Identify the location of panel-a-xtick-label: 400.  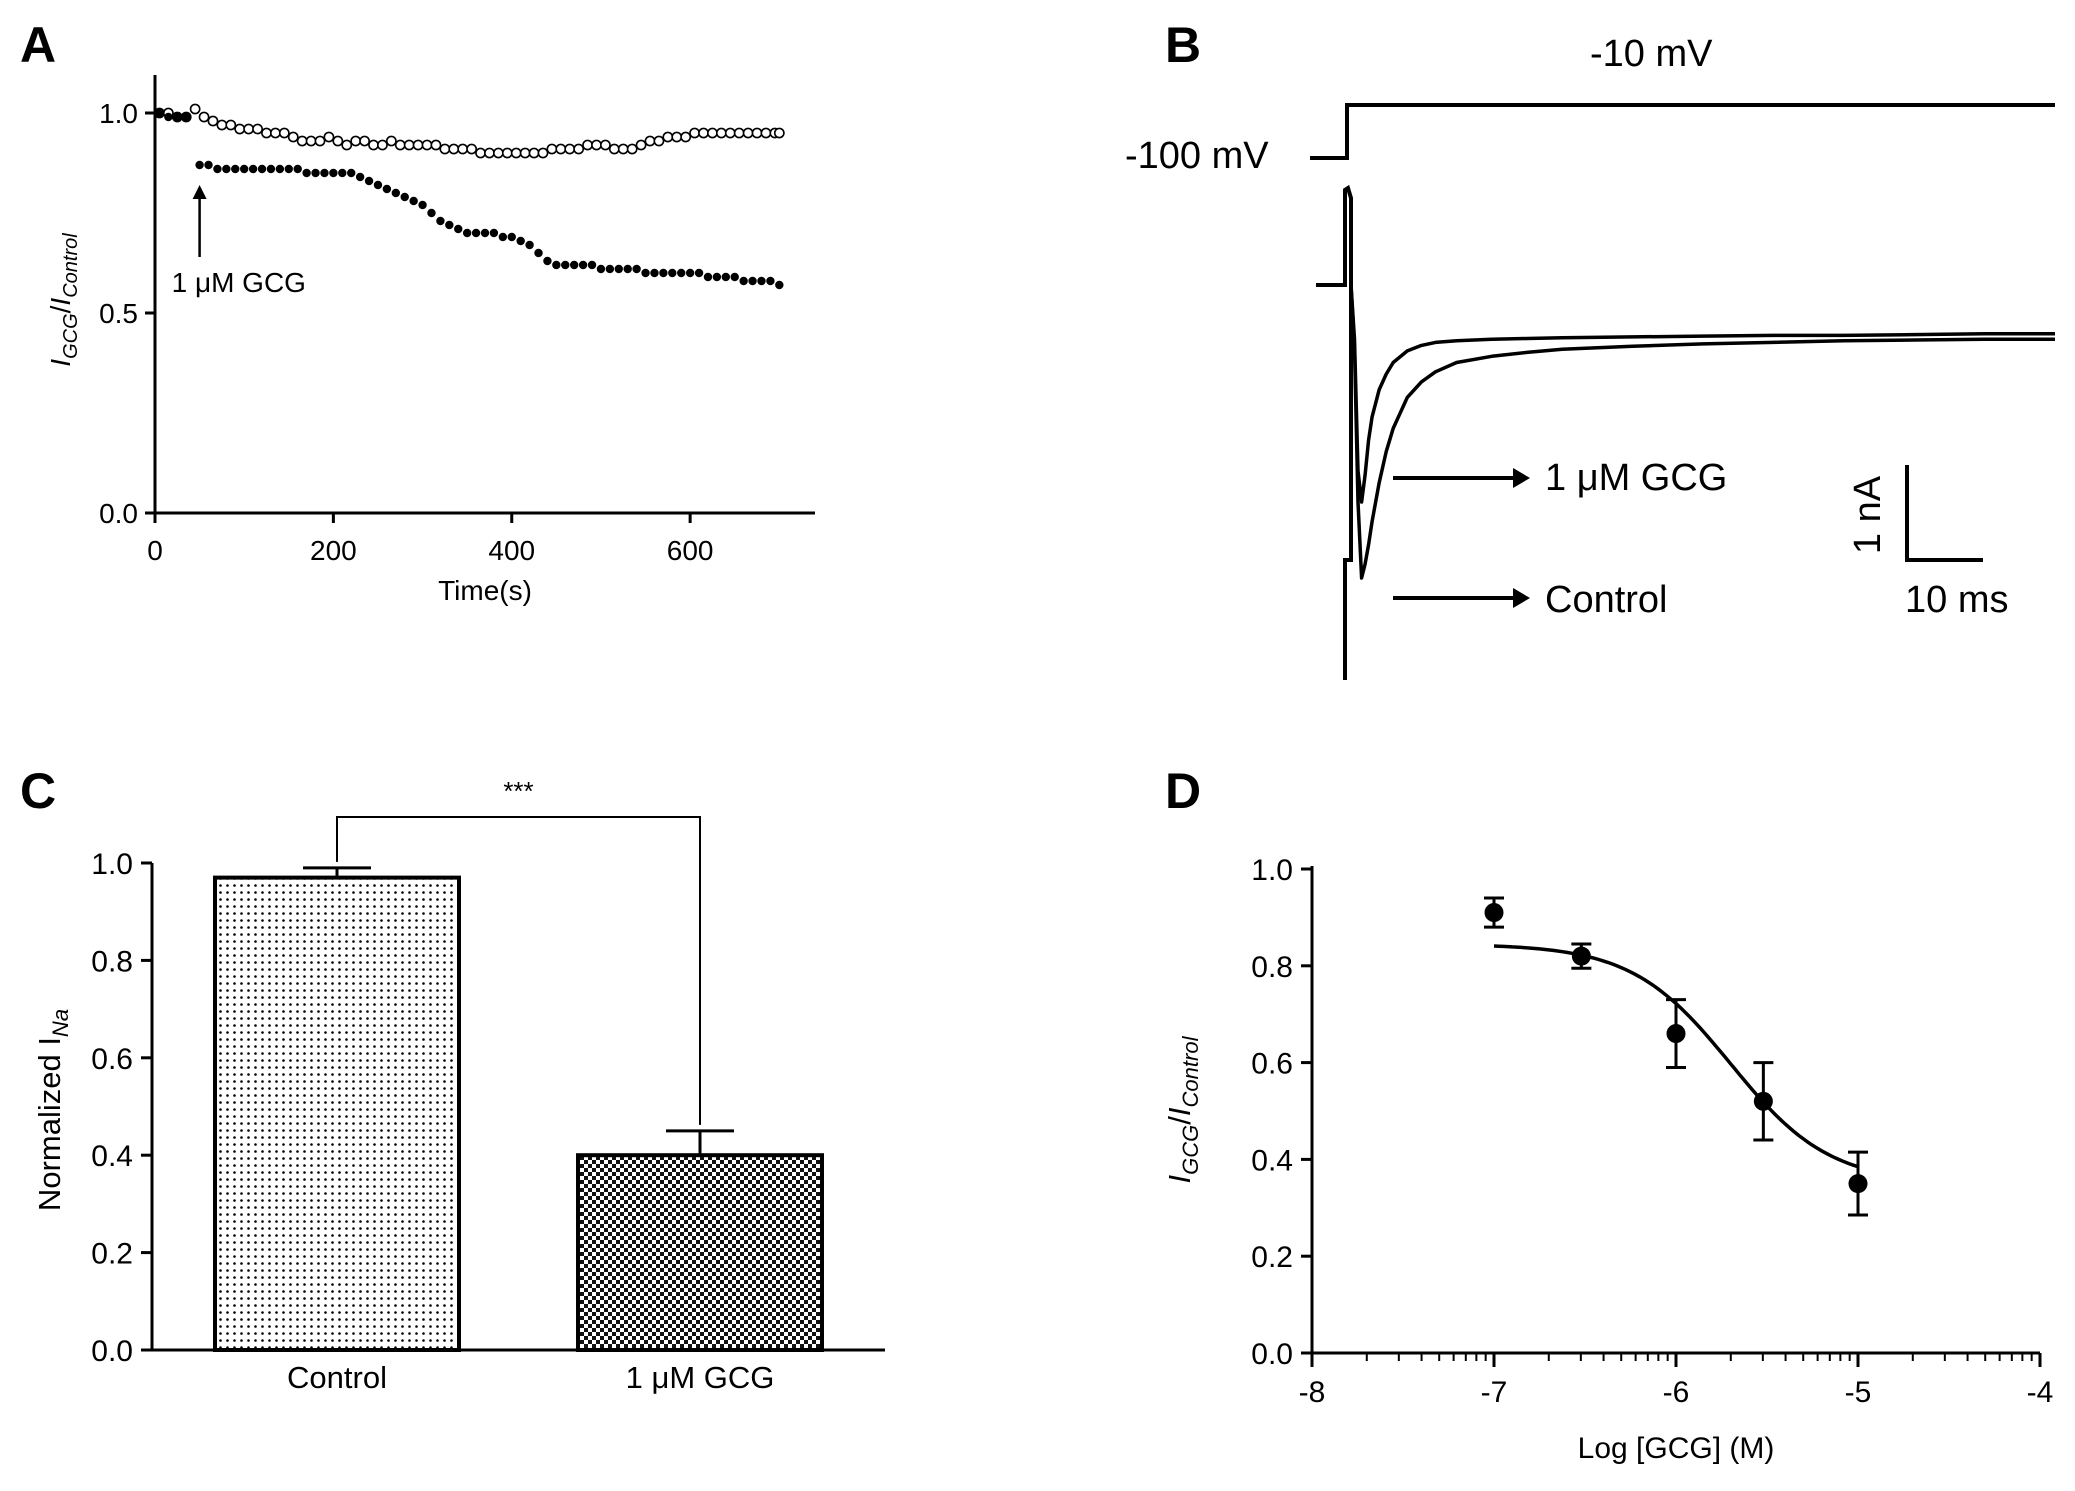
(511, 550).